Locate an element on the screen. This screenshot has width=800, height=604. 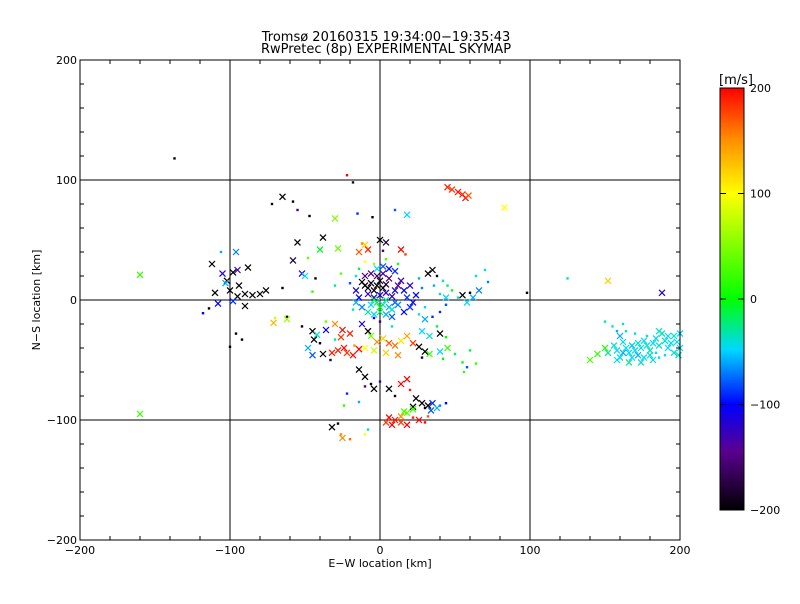
chart-title: Tromsø 20160315 19:34:00−19:35:43 is located at coordinates (386, 37).